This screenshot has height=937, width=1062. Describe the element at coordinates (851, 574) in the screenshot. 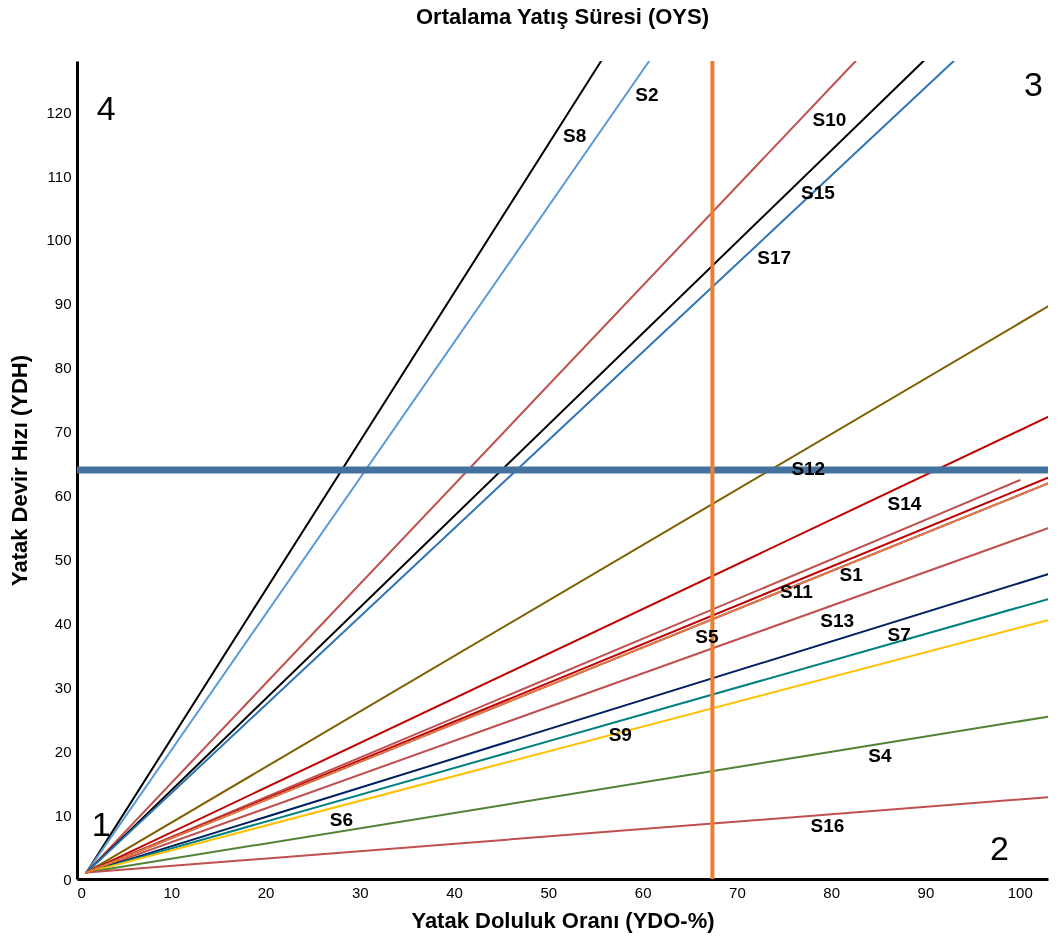

I see `series-label: S1` at that location.